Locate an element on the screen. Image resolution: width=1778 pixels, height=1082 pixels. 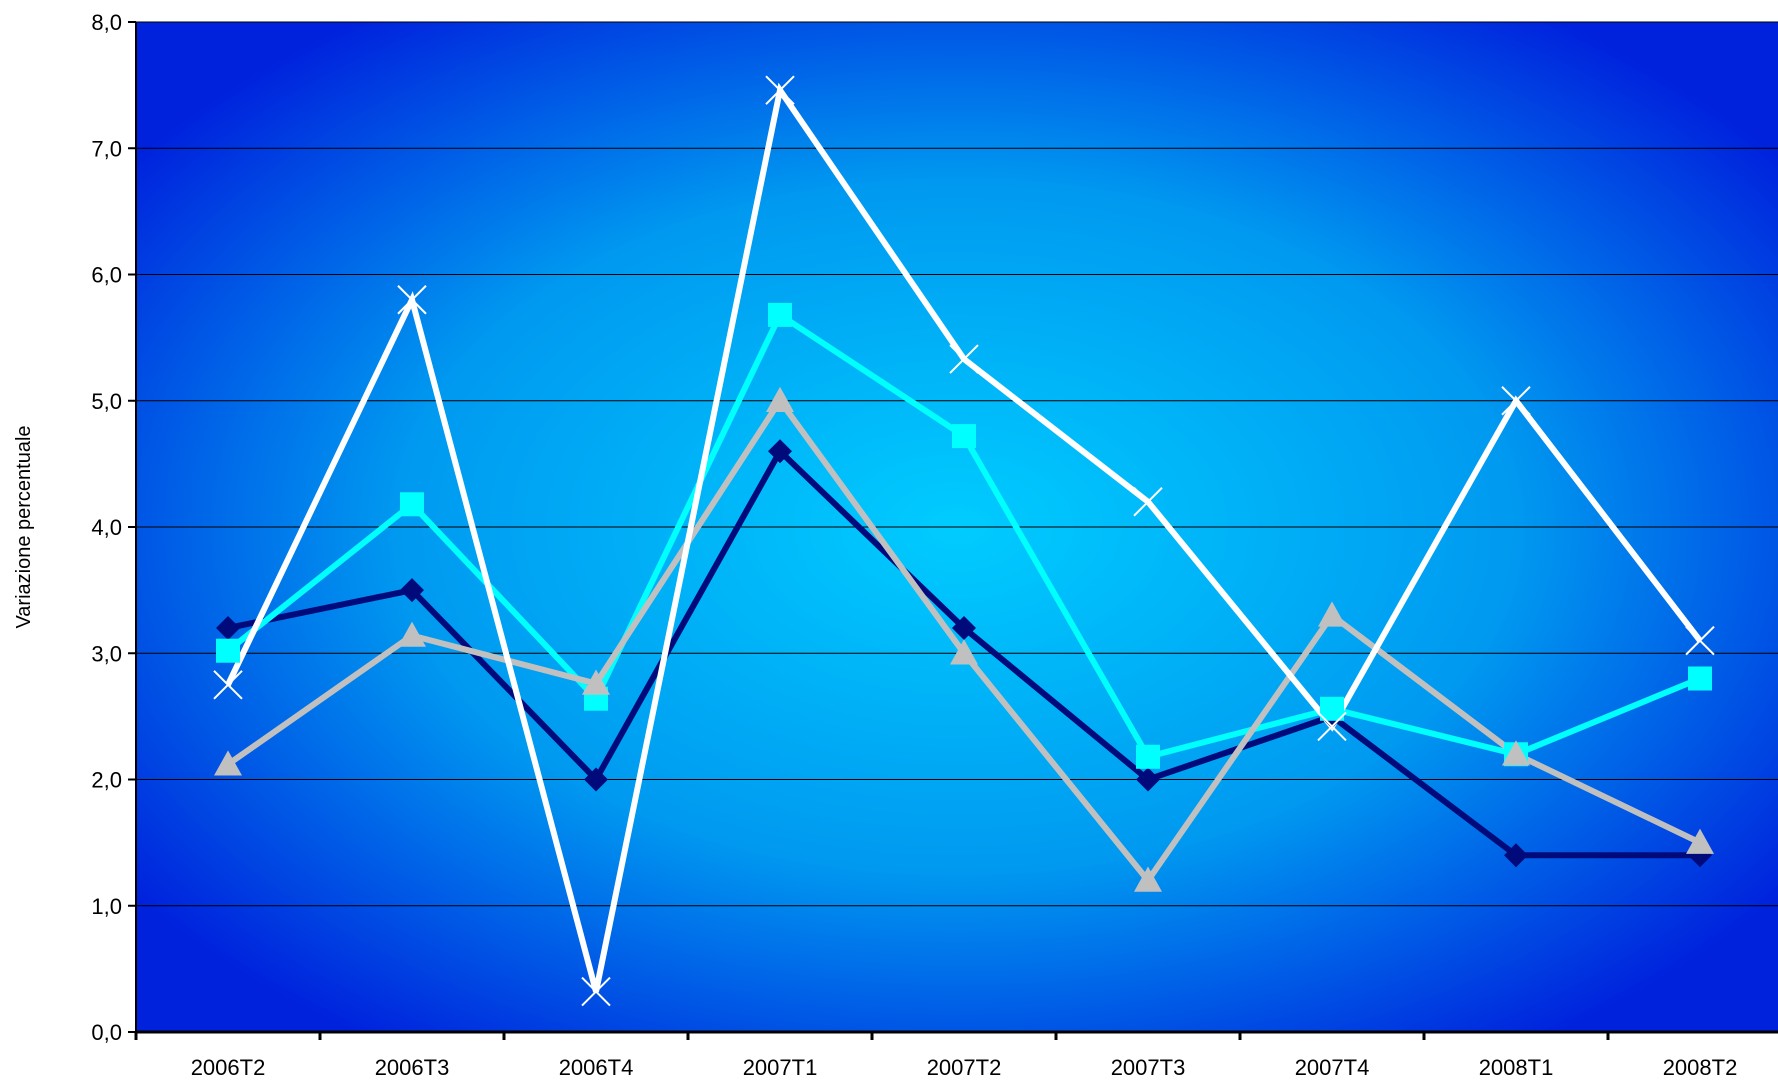
y-tick-label: 2,0 is located at coordinates (106, 780).